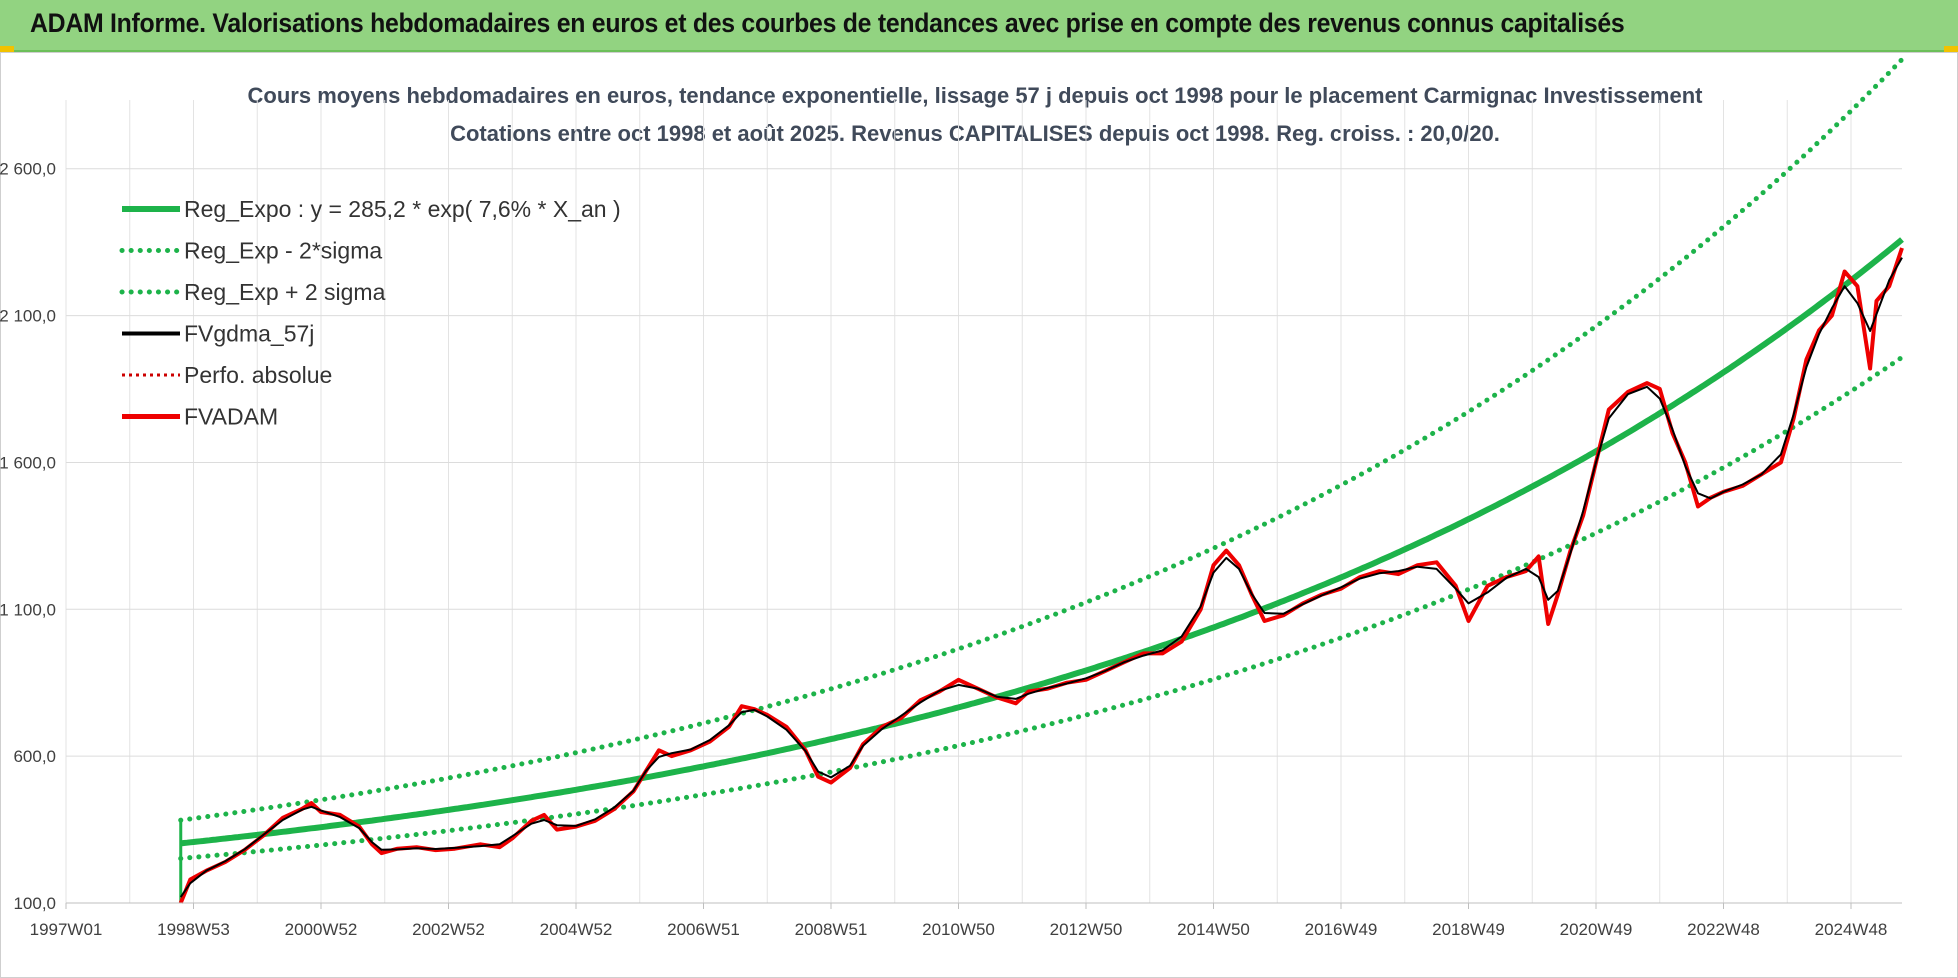 Image resolution: width=1958 pixels, height=978 pixels. What do you see at coordinates (28, 316) in the screenshot?
I see `y-tick-label: 2 100,0` at bounding box center [28, 316].